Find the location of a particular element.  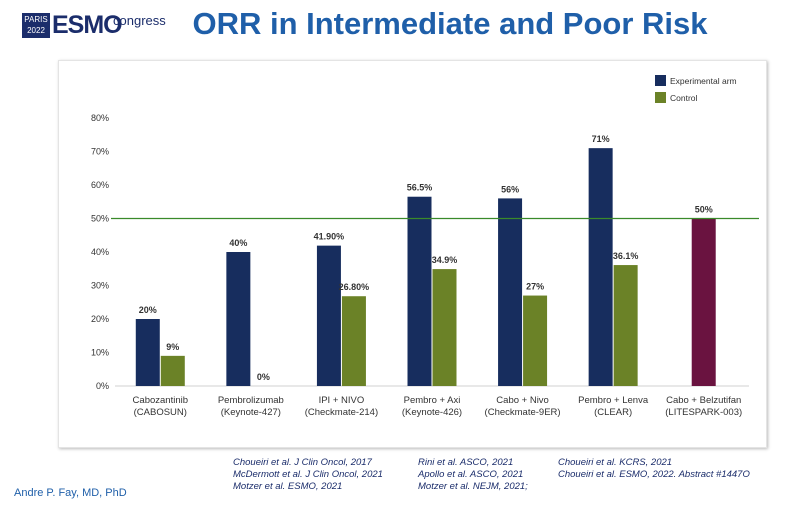

x-tick-label: (Keynote-427) is located at coordinates (251, 412).